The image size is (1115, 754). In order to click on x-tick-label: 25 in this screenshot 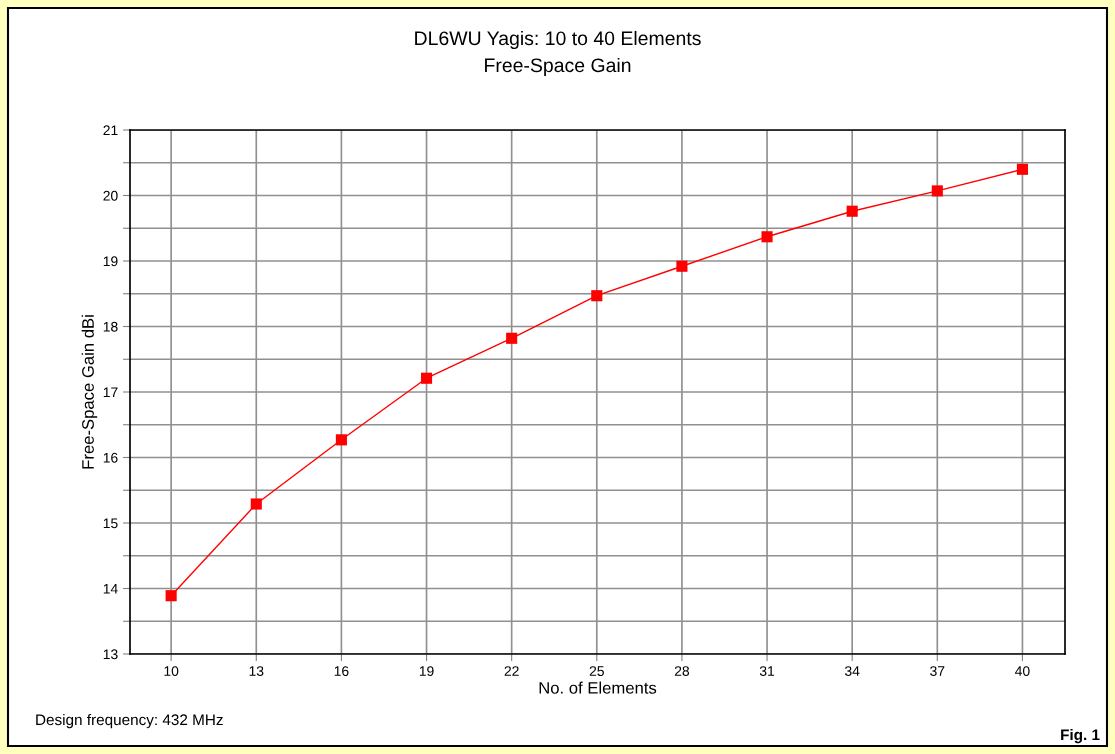, I will do `click(596, 671)`.